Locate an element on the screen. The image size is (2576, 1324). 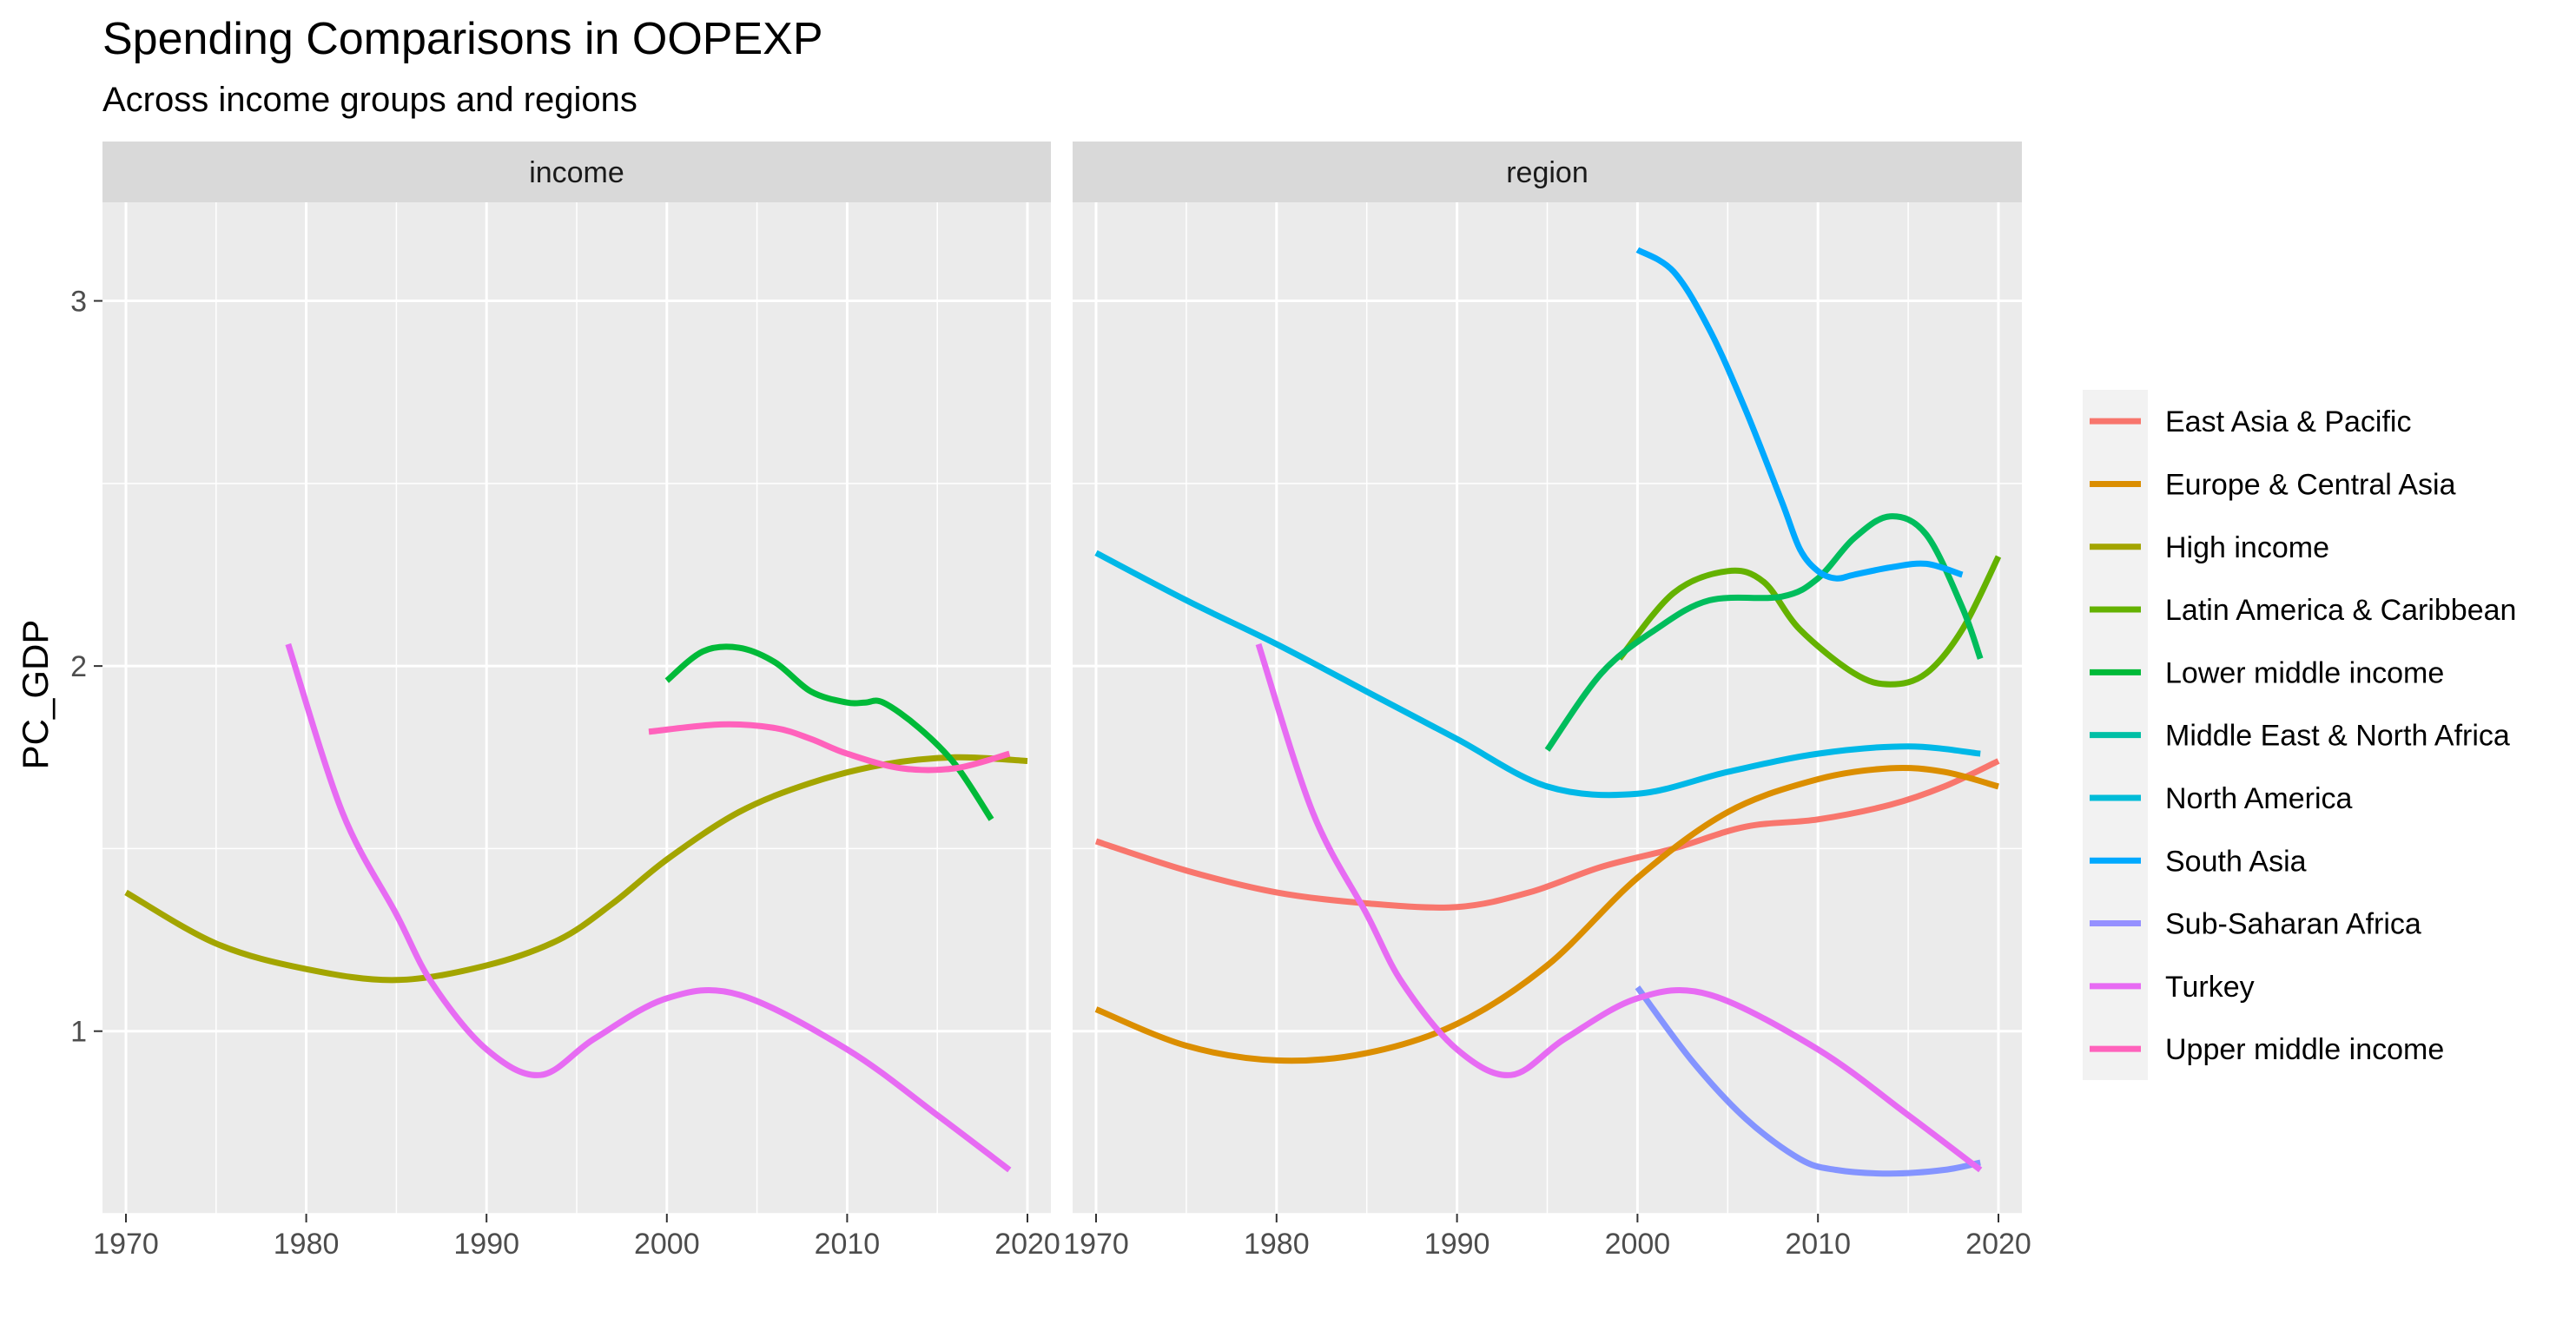
legend-item-high-income: High income is located at coordinates (2209, 548).